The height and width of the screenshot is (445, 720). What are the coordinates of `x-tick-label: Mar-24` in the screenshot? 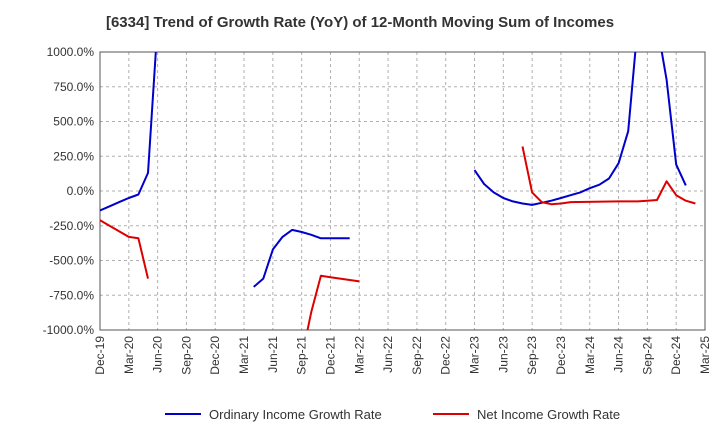 It's located at (590, 355).